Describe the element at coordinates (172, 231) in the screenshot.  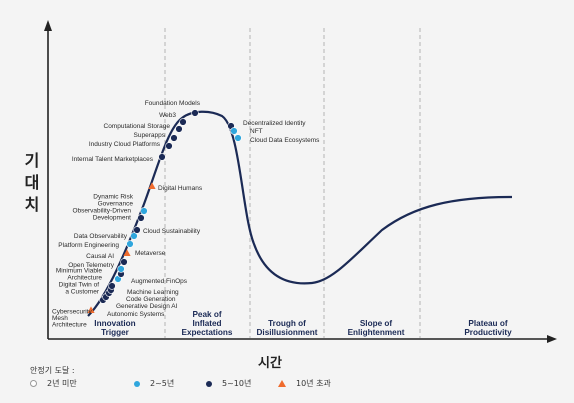
I see `label-cloud-sustainability: Cloud Sustainability` at that location.